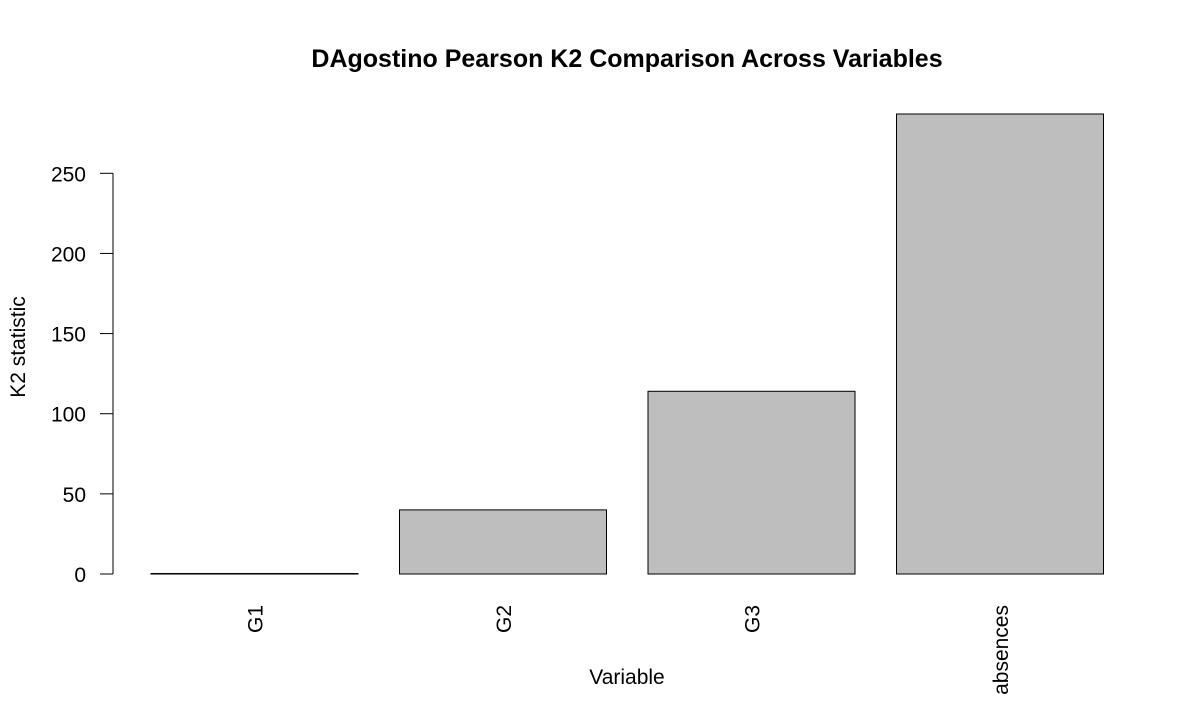 The height and width of the screenshot is (720, 1200). I want to click on x-tick-label-g2: G2, so click(504, 619).